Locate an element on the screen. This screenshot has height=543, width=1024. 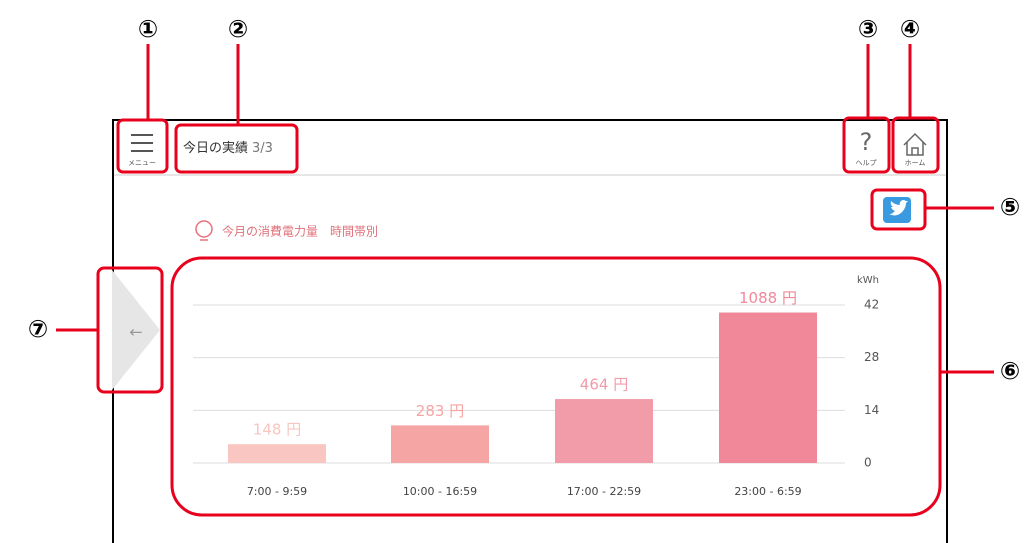
x-tick-label: 17:00 - 22:59 is located at coordinates (604, 491).